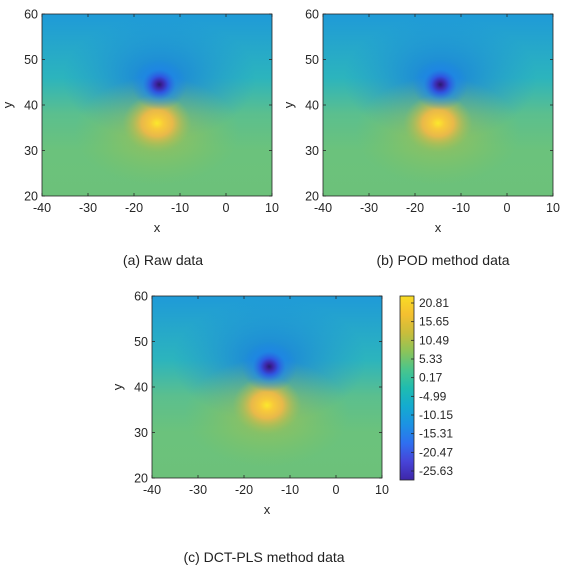 This screenshot has height=572, width=567. Describe the element at coordinates (442, 260) in the screenshot. I see `caption-pod-data: (b) POD method data` at that location.